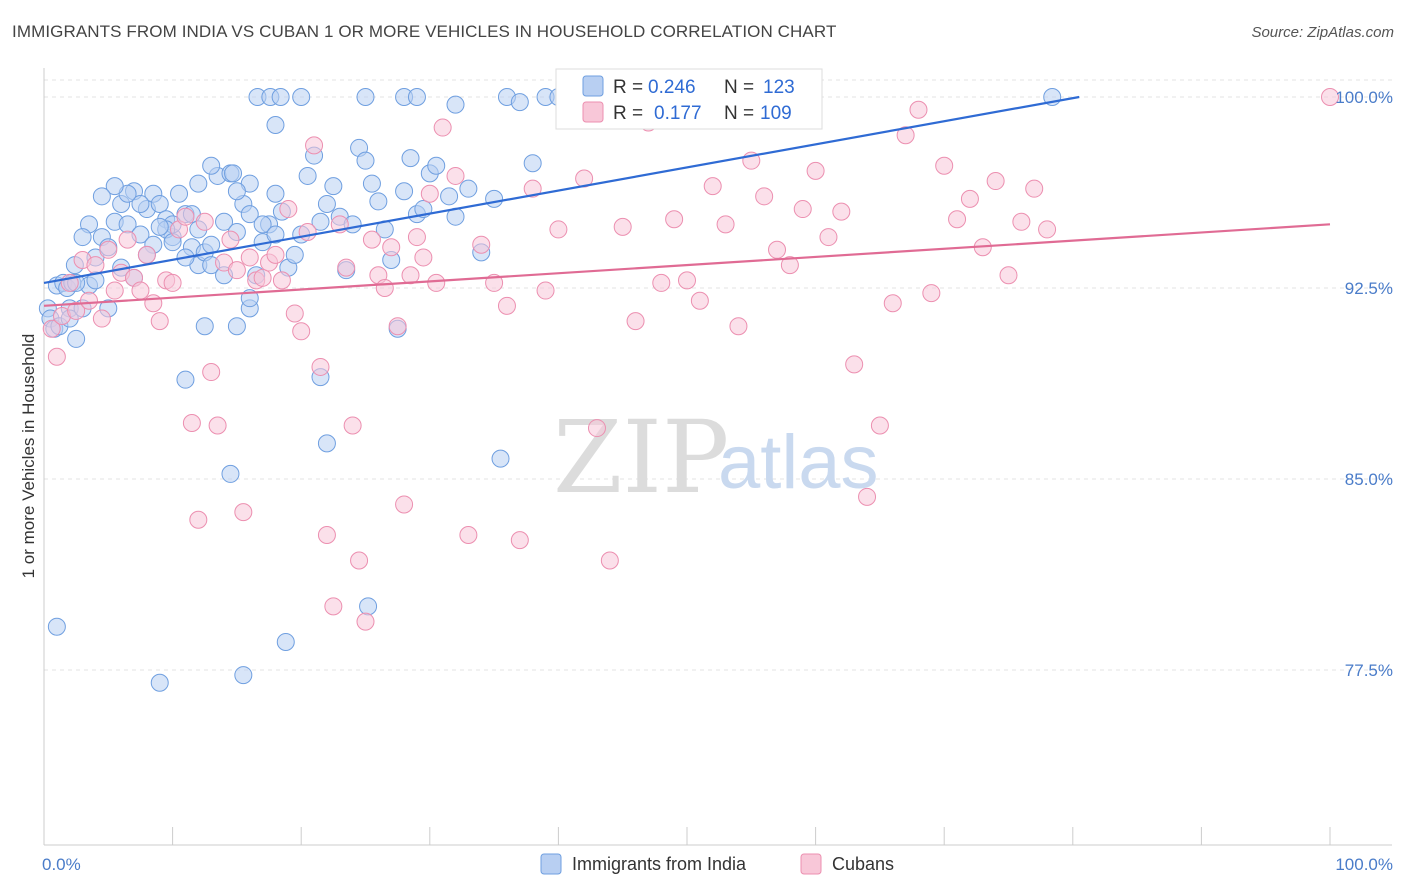 The height and width of the screenshot is (892, 1406). I want to click on y-axis-label: 1 or more Vehicles in Household, so click(28, 456).